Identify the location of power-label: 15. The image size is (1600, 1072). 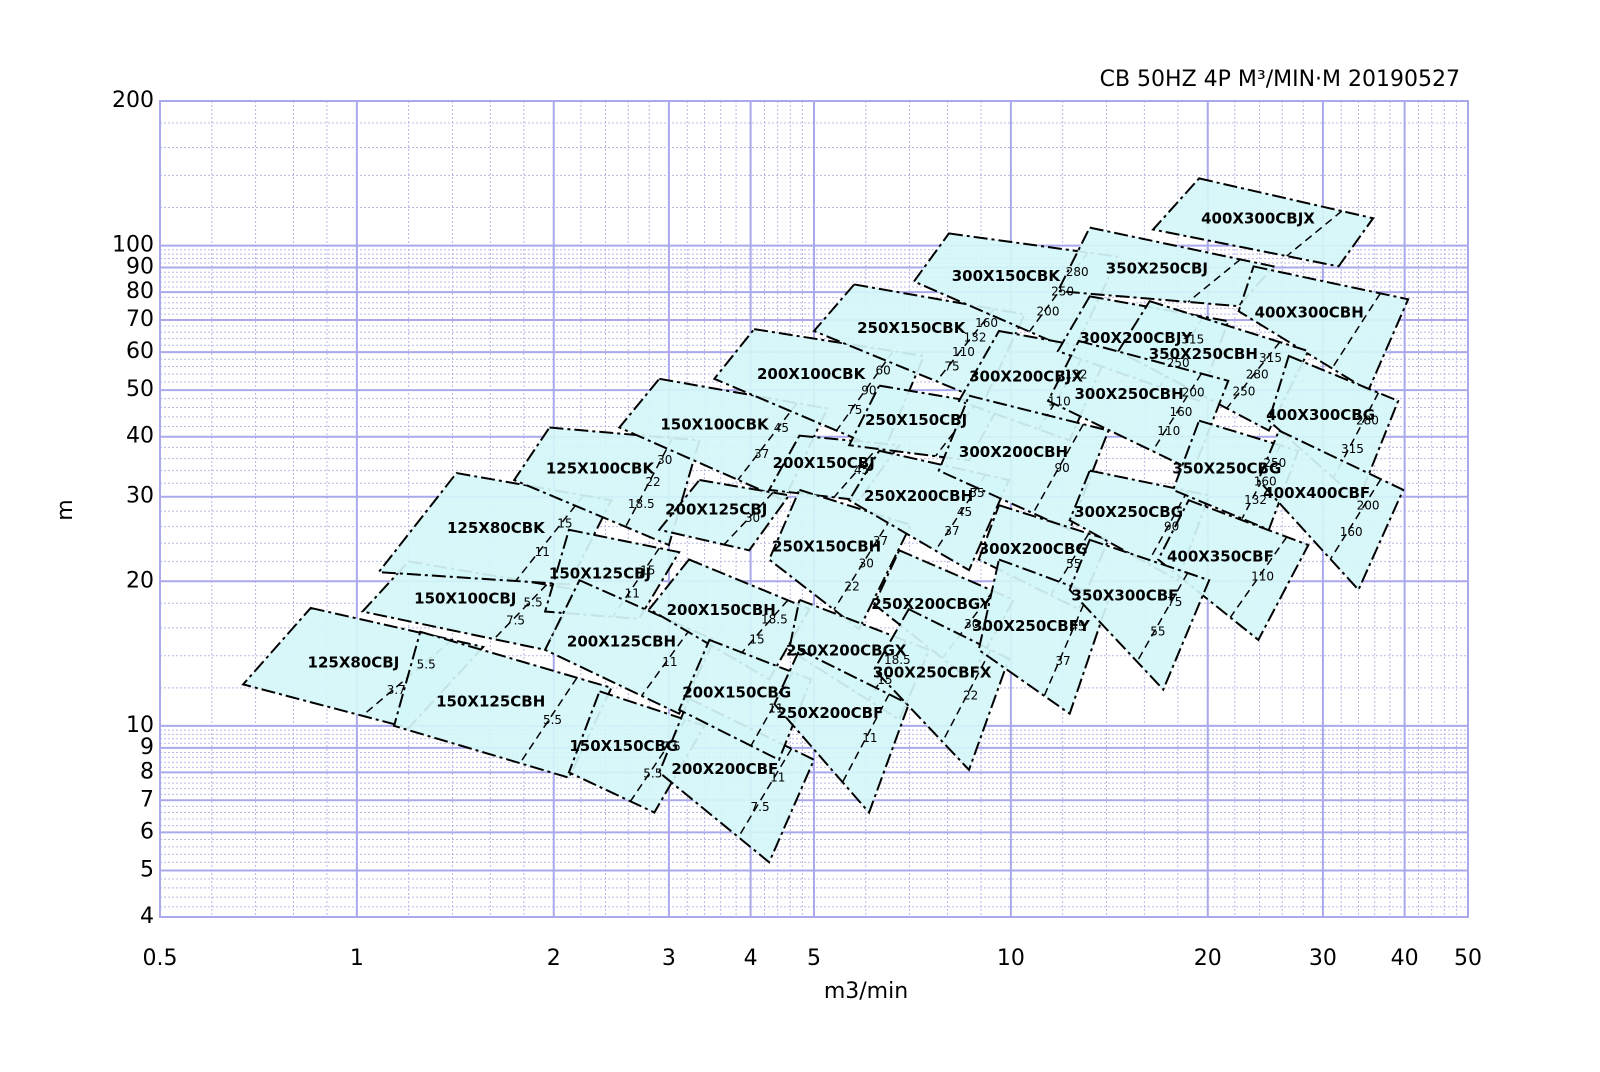
(564, 523).